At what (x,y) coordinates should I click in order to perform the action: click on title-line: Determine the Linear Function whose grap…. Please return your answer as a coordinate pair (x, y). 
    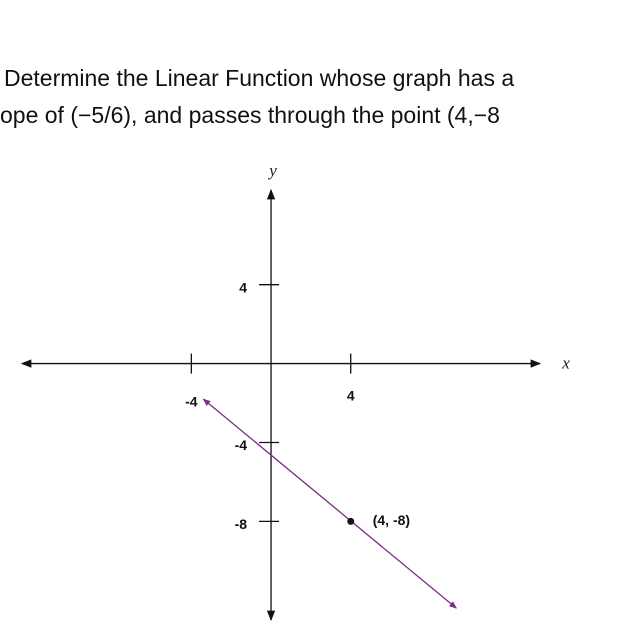
    Looking at the image, I should click on (259, 78).